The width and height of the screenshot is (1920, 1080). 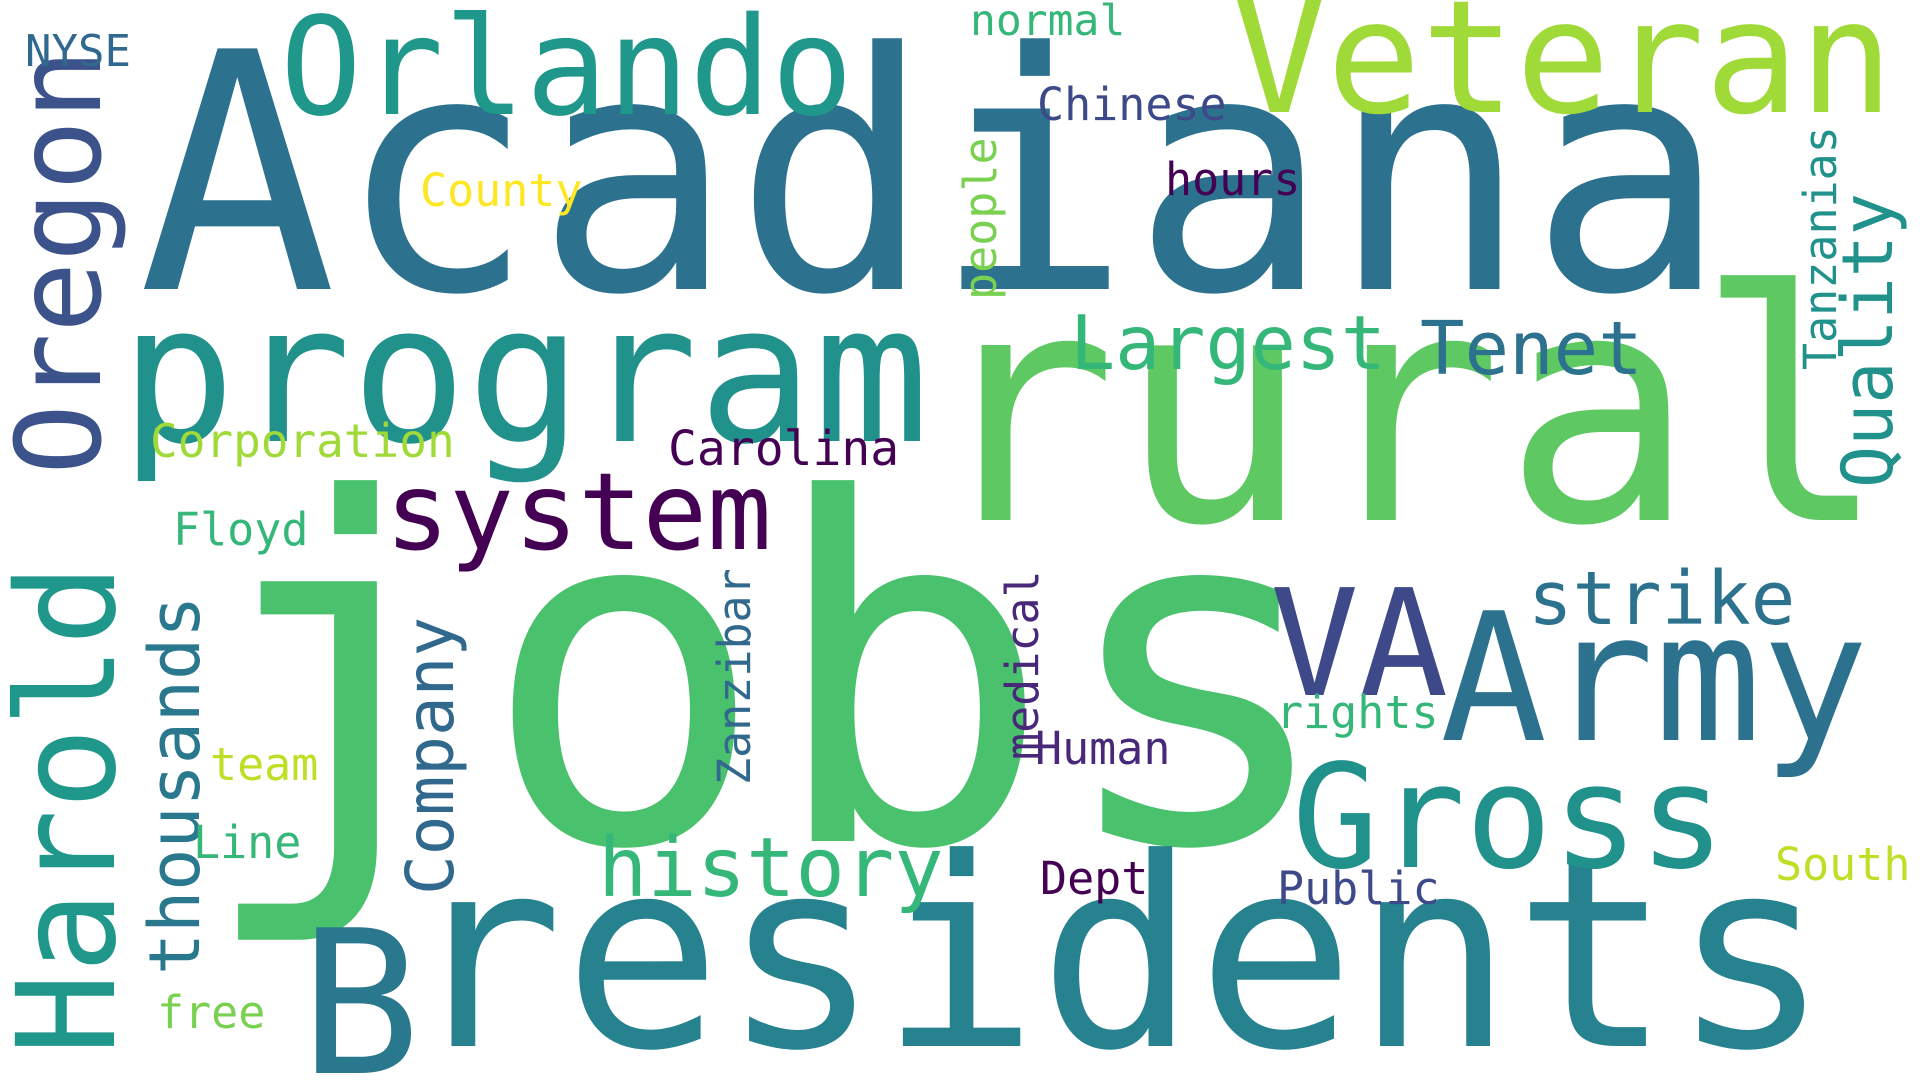 What do you see at coordinates (1531, 349) in the screenshot?
I see `word-tenet: Tenet` at bounding box center [1531, 349].